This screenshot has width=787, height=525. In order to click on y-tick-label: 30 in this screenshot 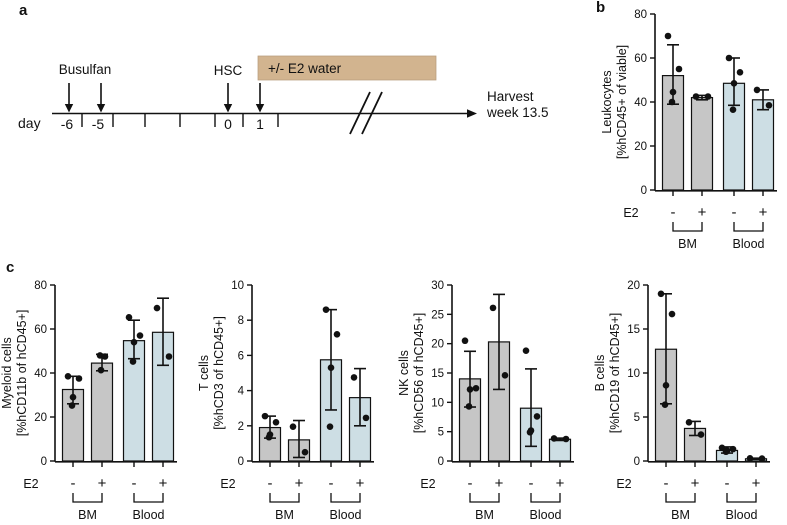, I will do `click(437, 286)`.